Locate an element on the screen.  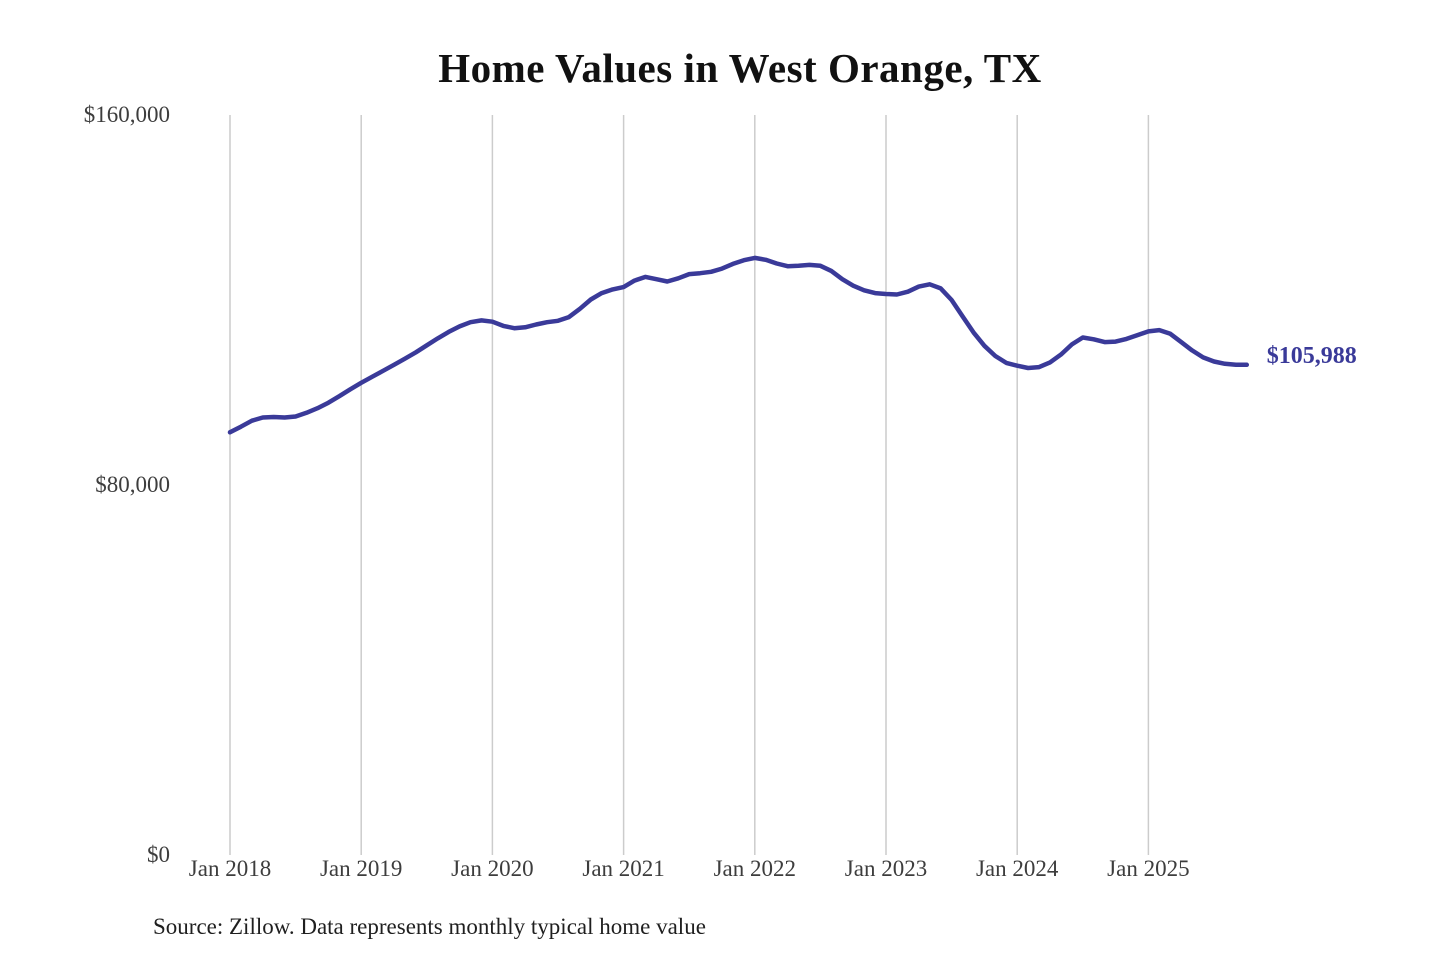
y-tick-label: $80,000 is located at coordinates (132, 484).